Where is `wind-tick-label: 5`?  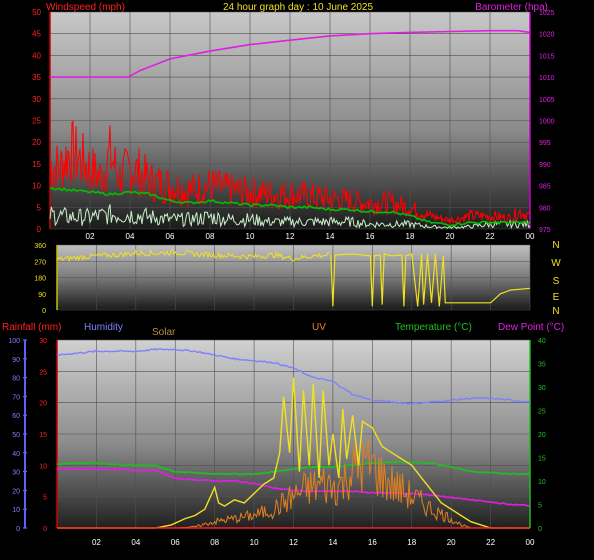 wind-tick-label: 5 is located at coordinates (39, 207).